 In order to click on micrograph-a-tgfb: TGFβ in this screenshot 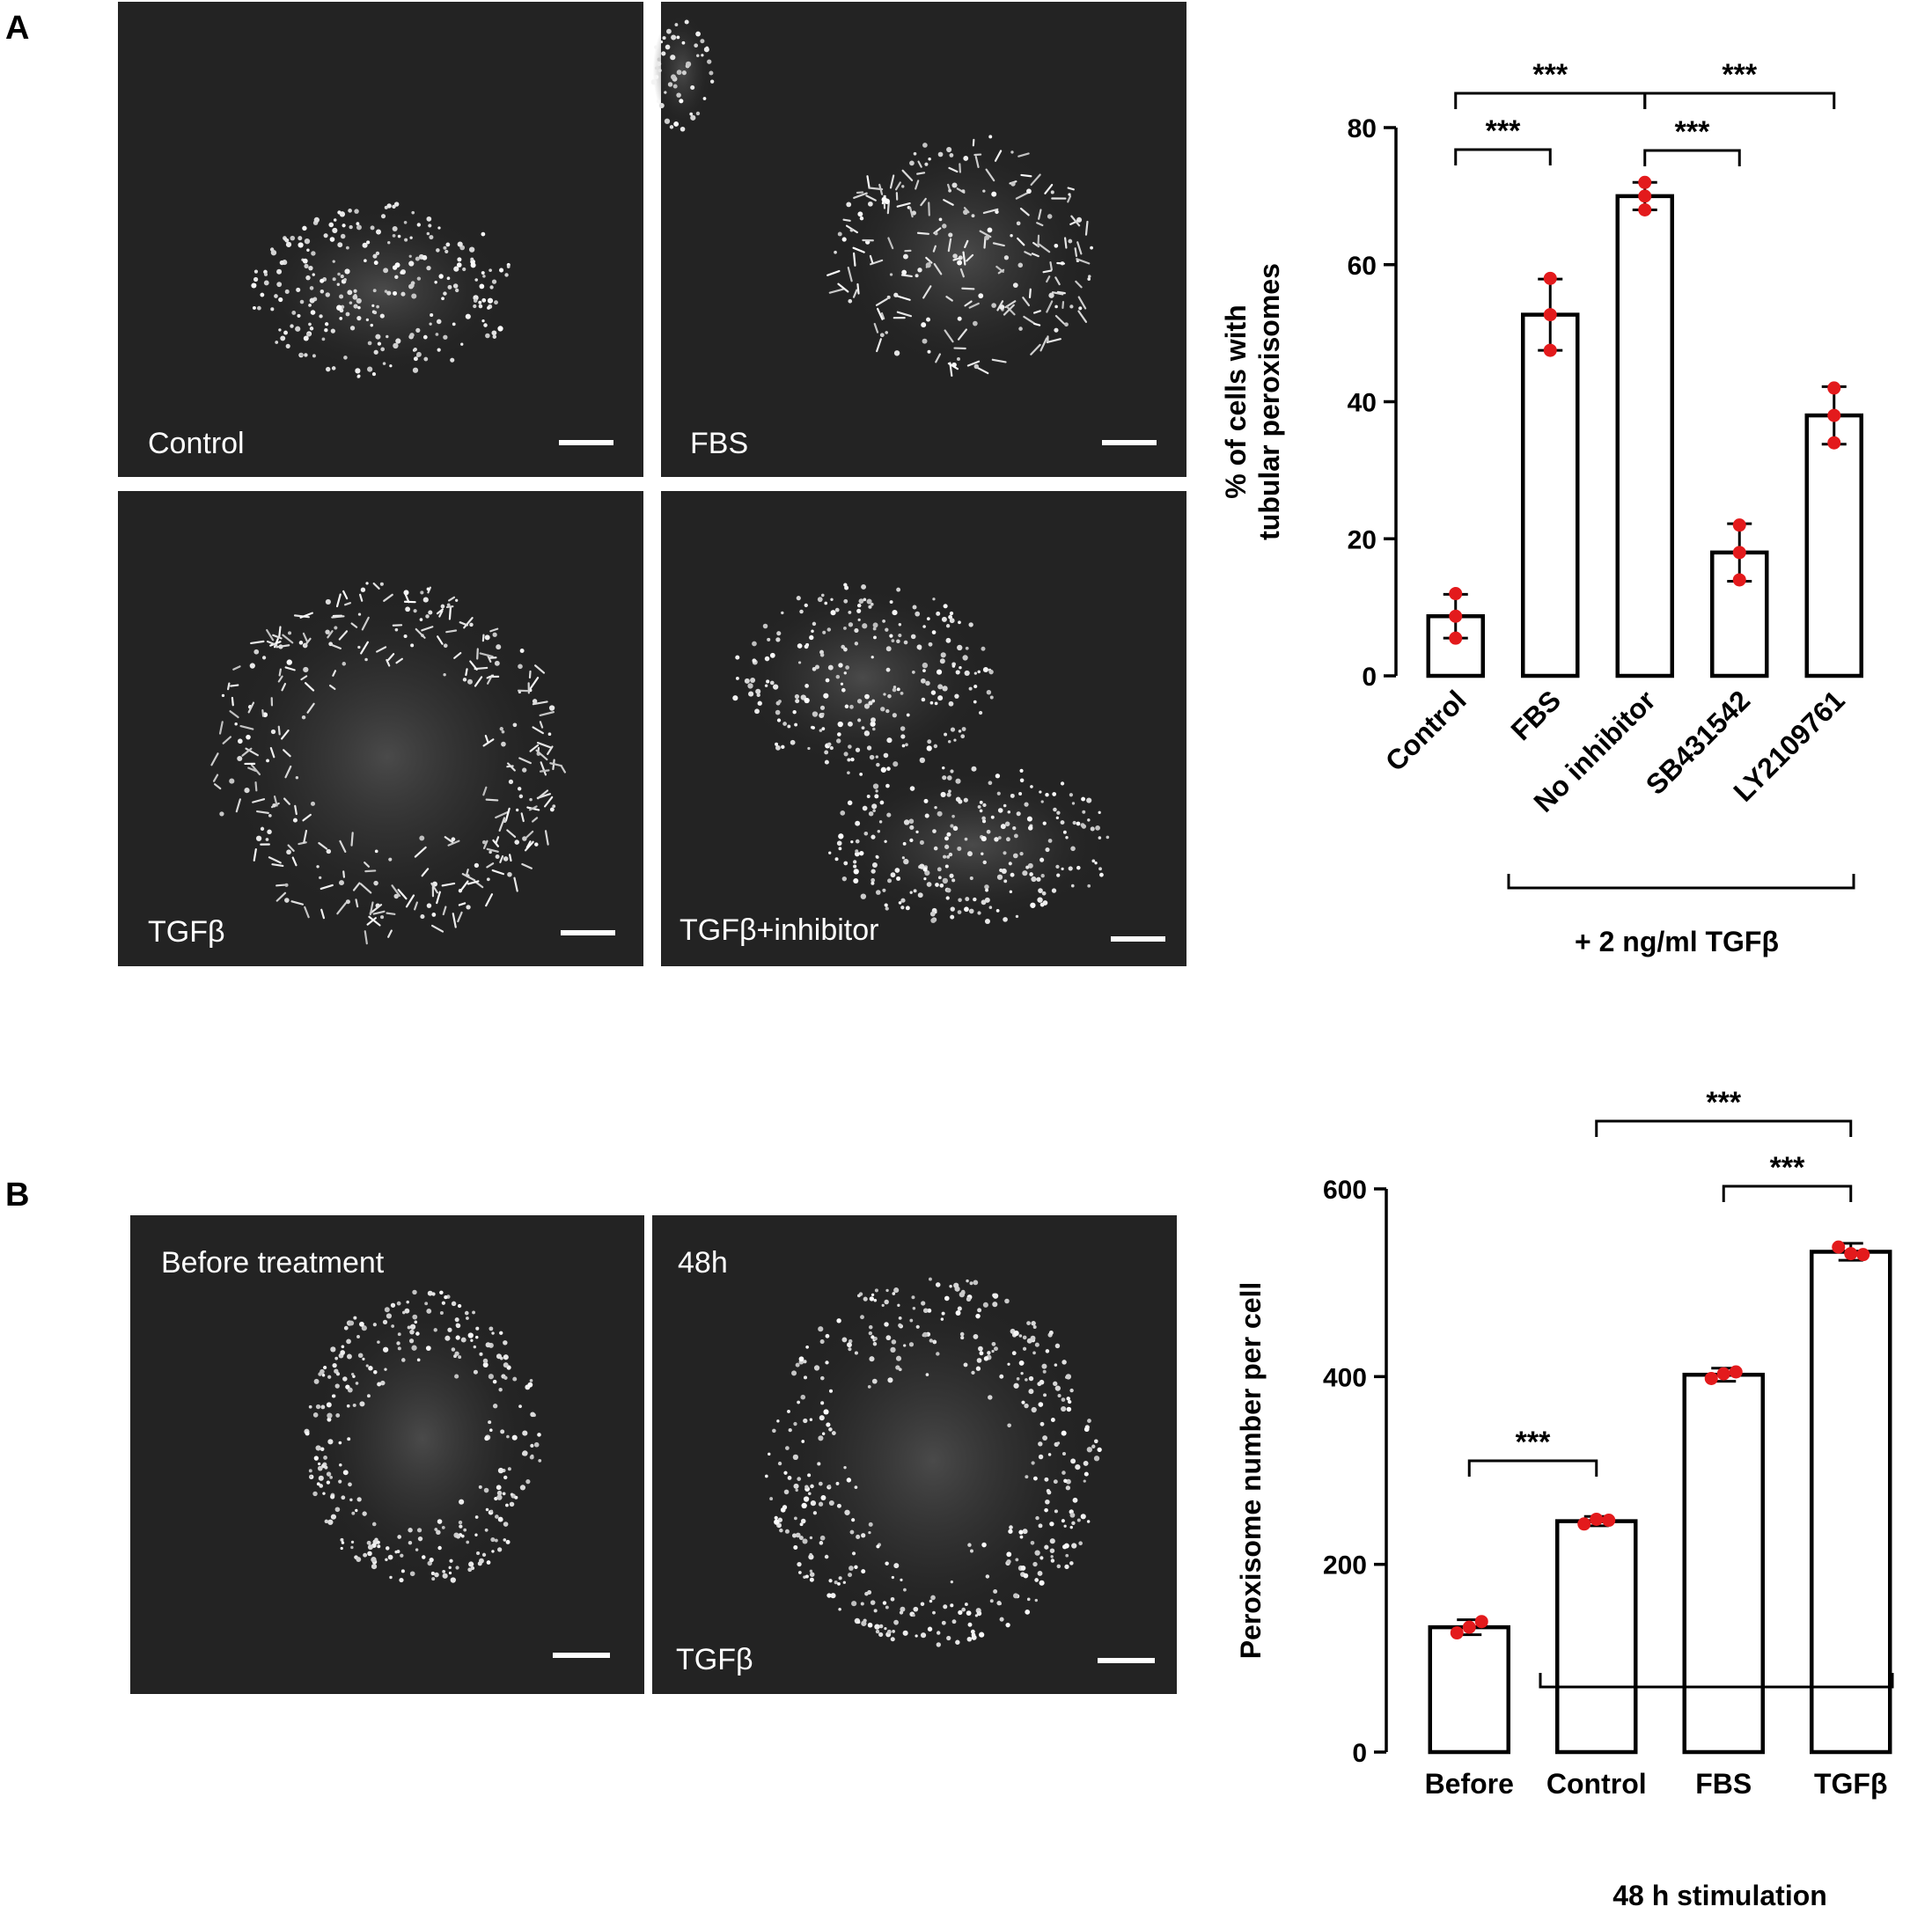, I will do `click(380, 728)`.